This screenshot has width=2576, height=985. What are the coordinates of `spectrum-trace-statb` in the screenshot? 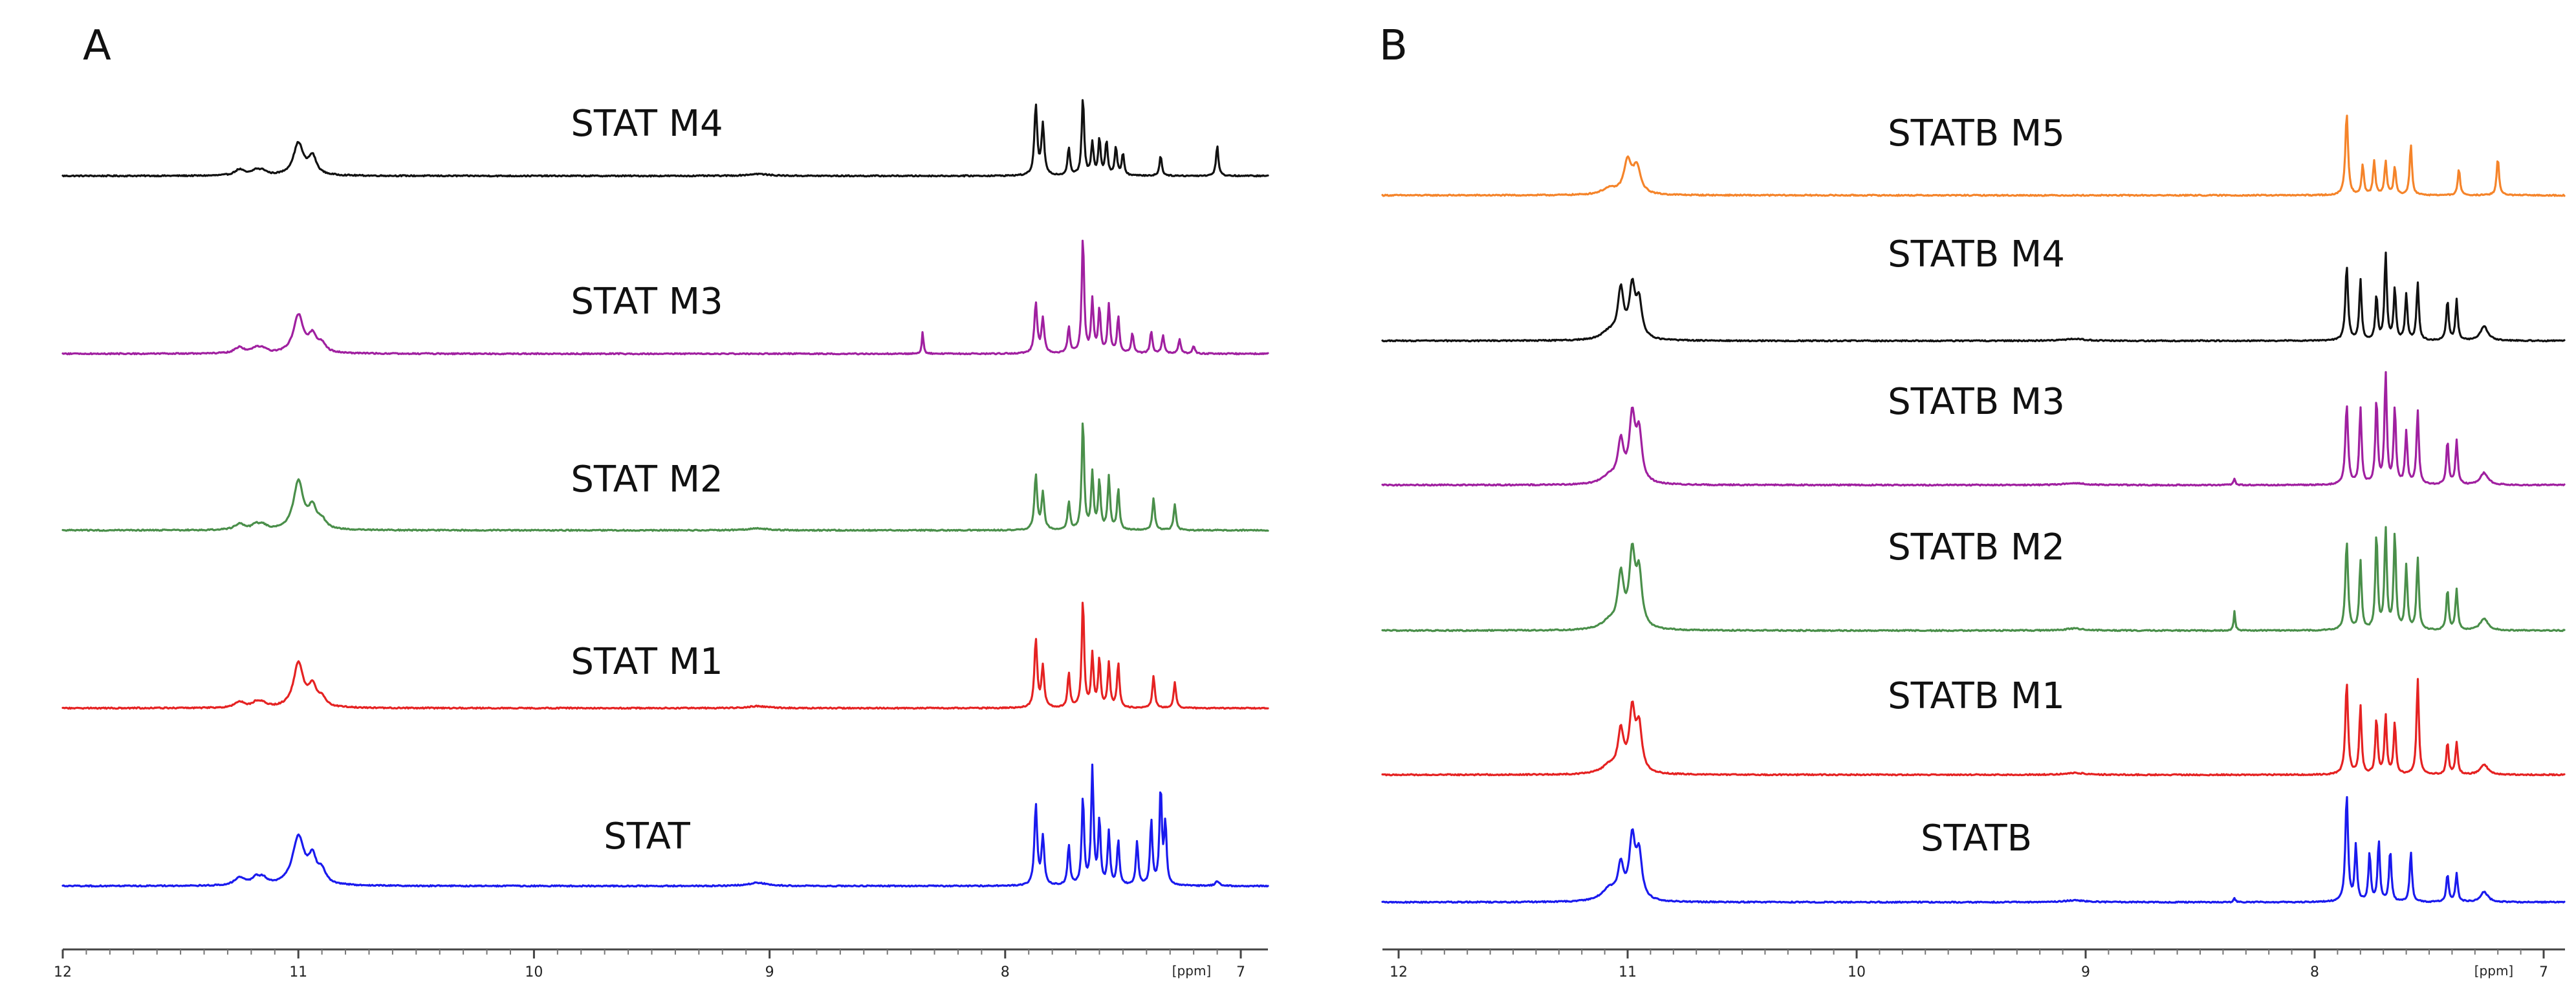 It's located at (1973, 850).